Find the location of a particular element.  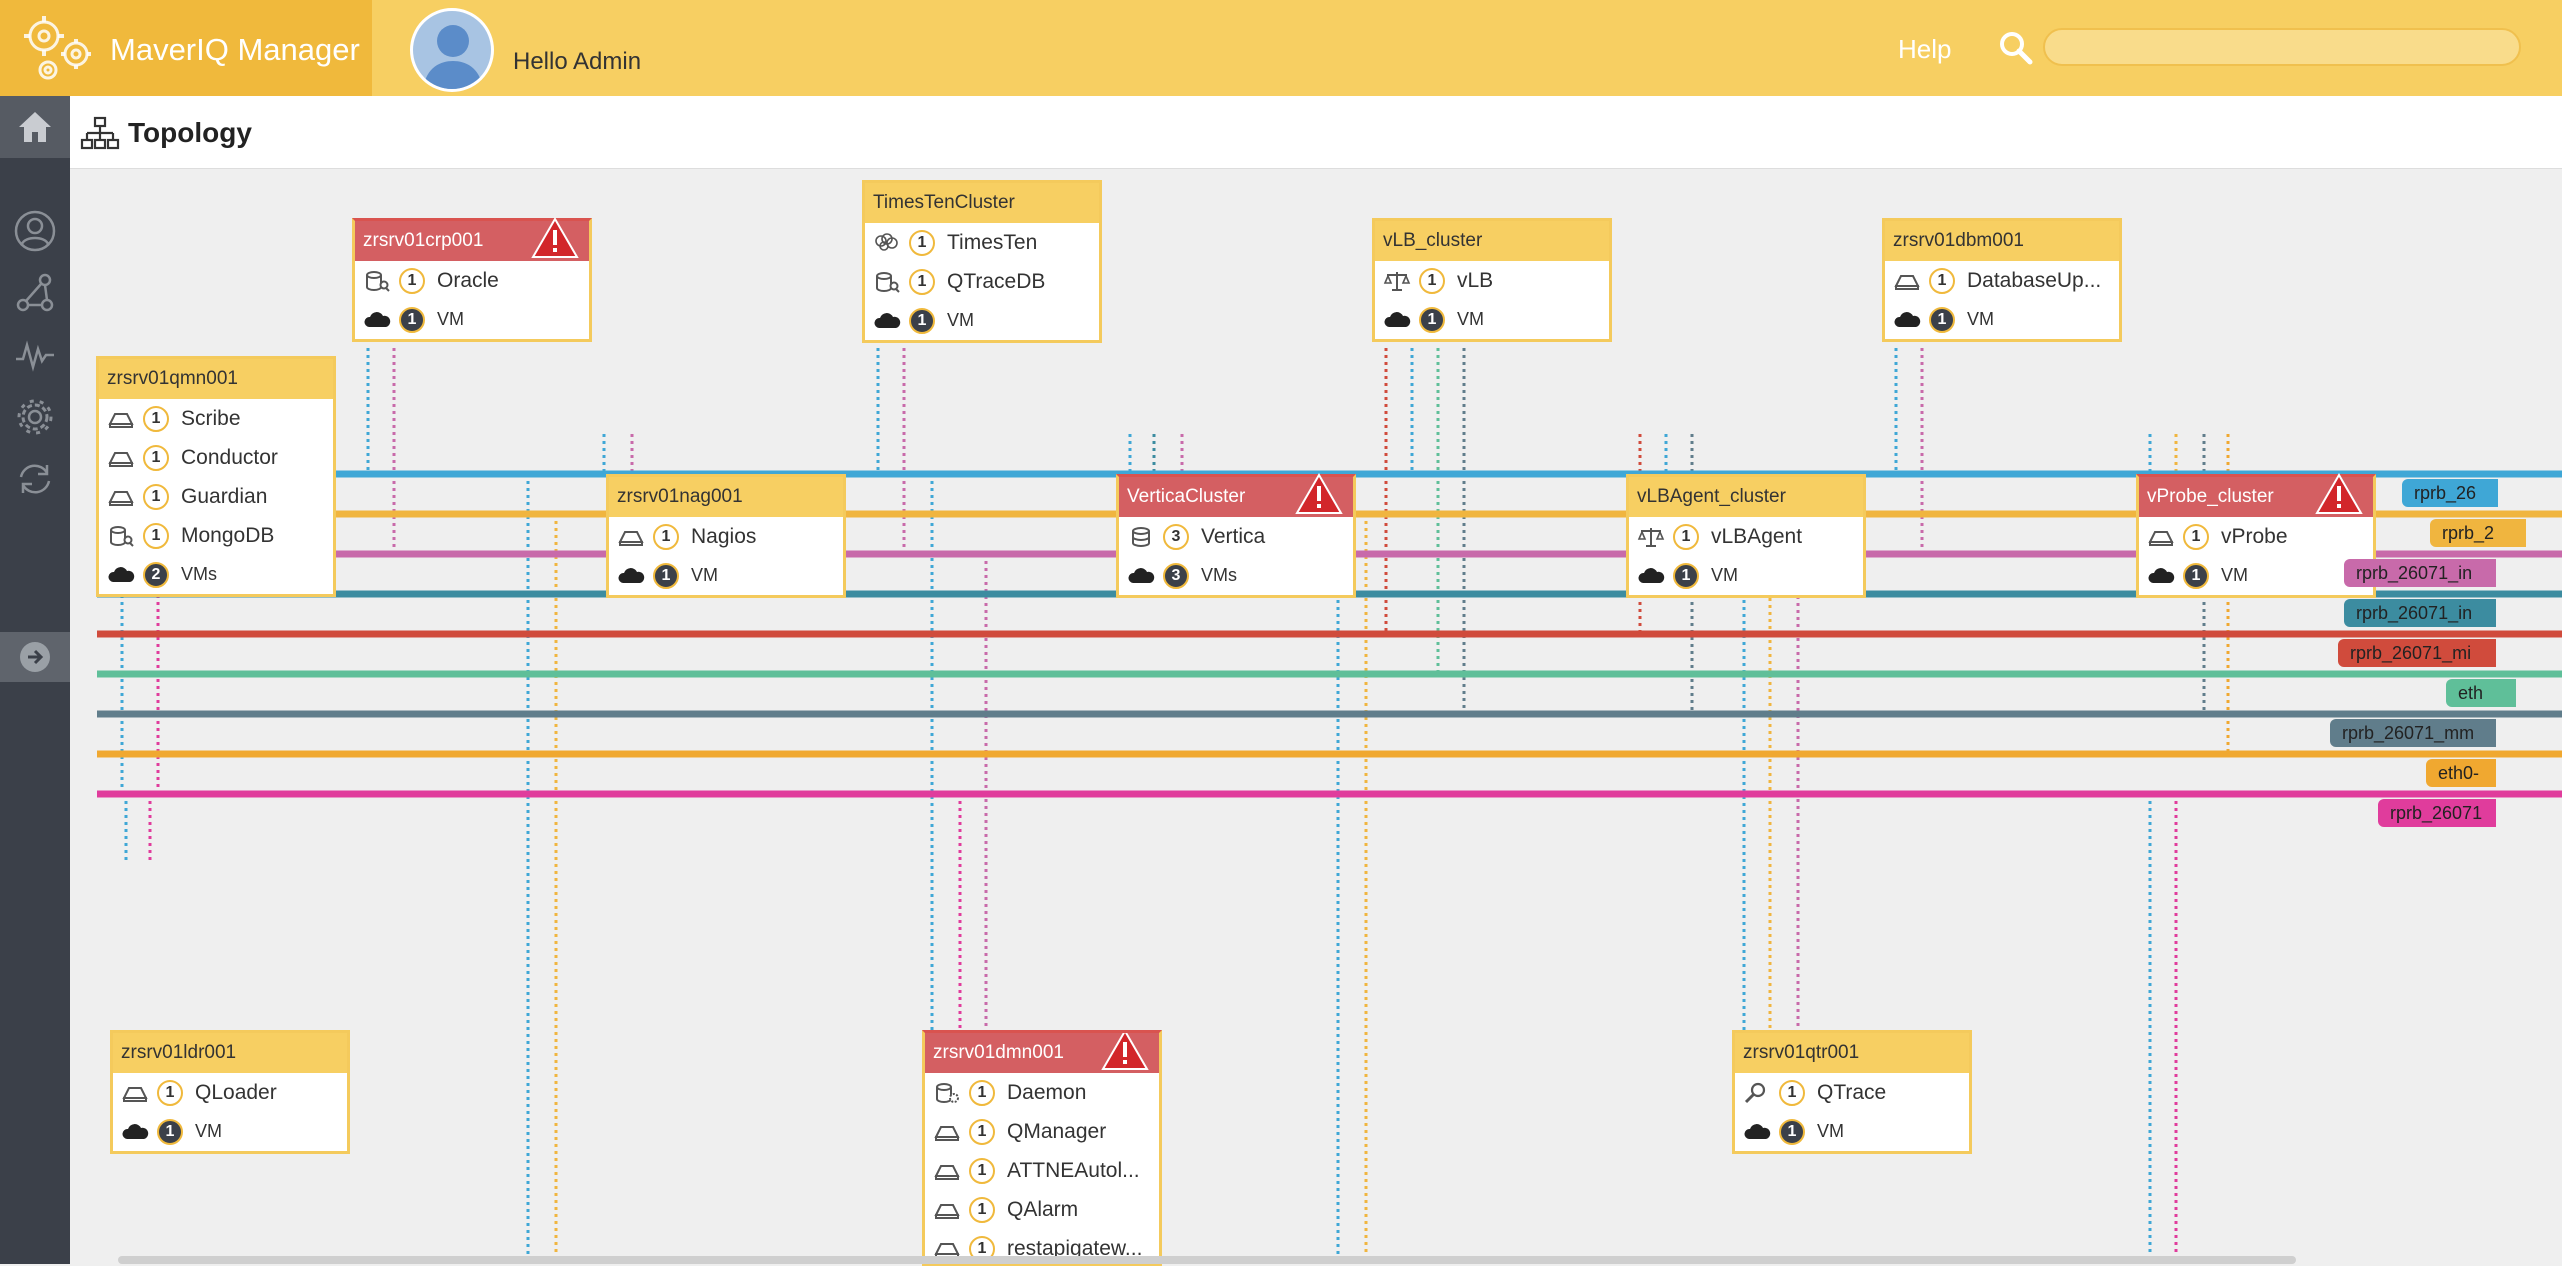

sync-icon is located at coordinates (35, 479).